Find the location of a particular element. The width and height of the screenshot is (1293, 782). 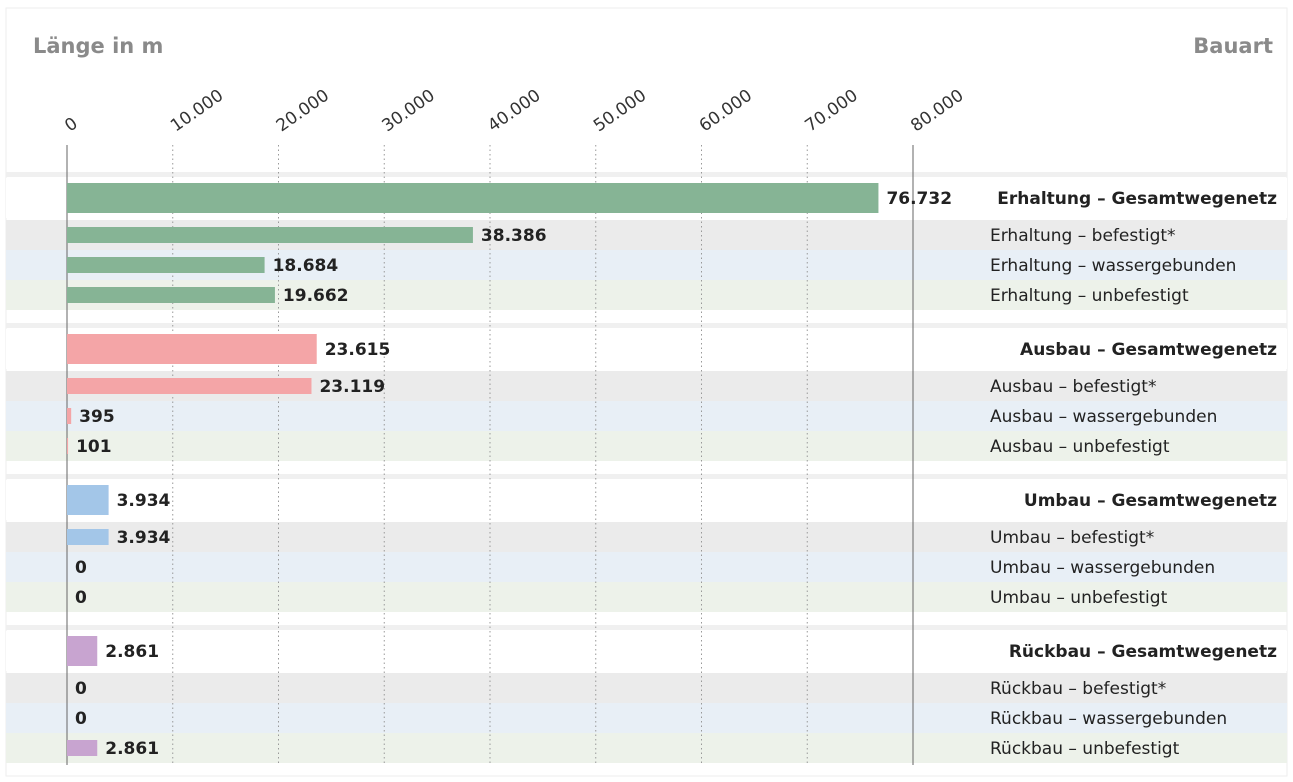

y-axis-title: Bauart is located at coordinates (1233, 46).